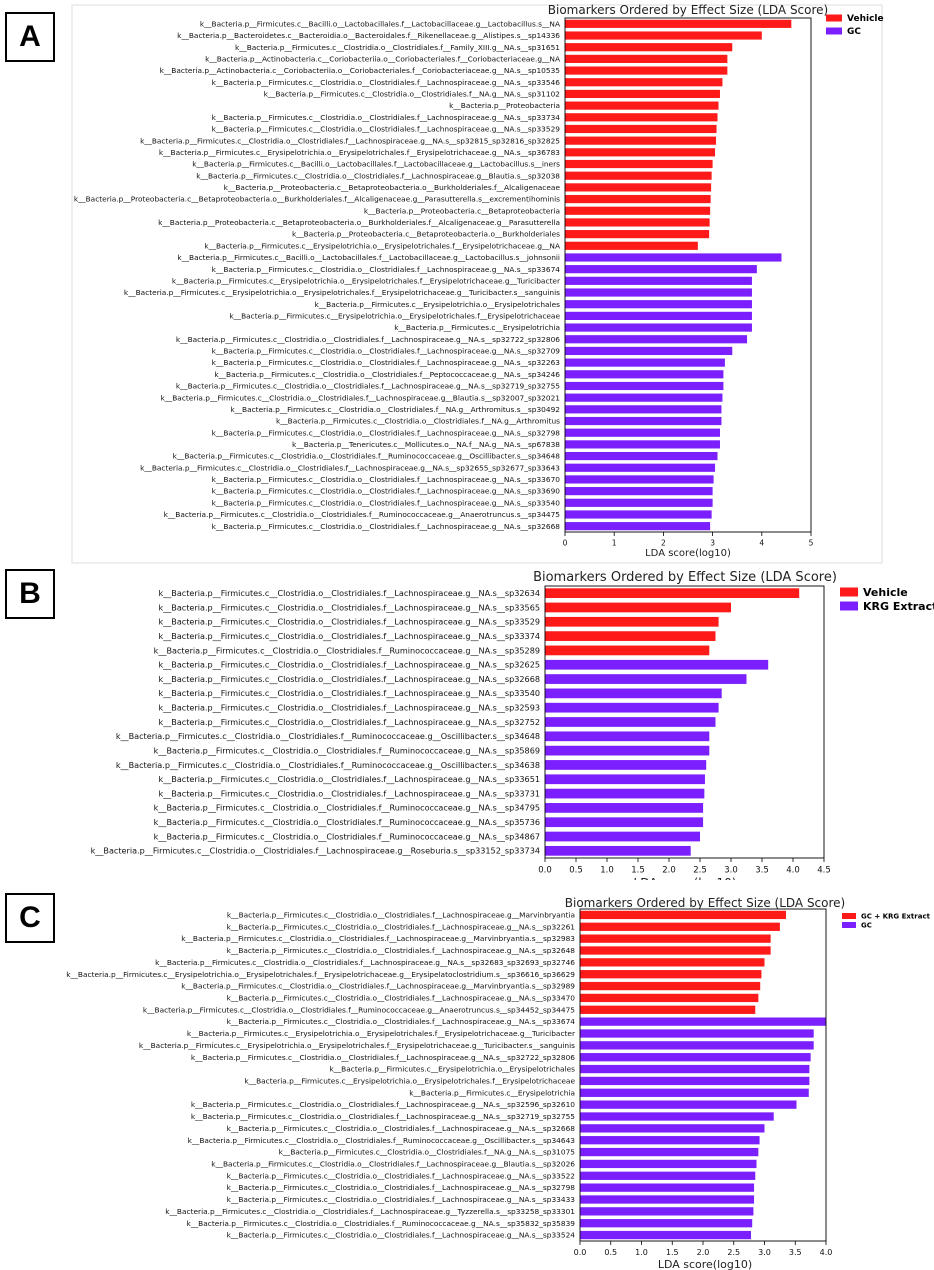  Describe the element at coordinates (688, 553) in the screenshot. I see `x-axis-label: LDA score(log10)` at that location.